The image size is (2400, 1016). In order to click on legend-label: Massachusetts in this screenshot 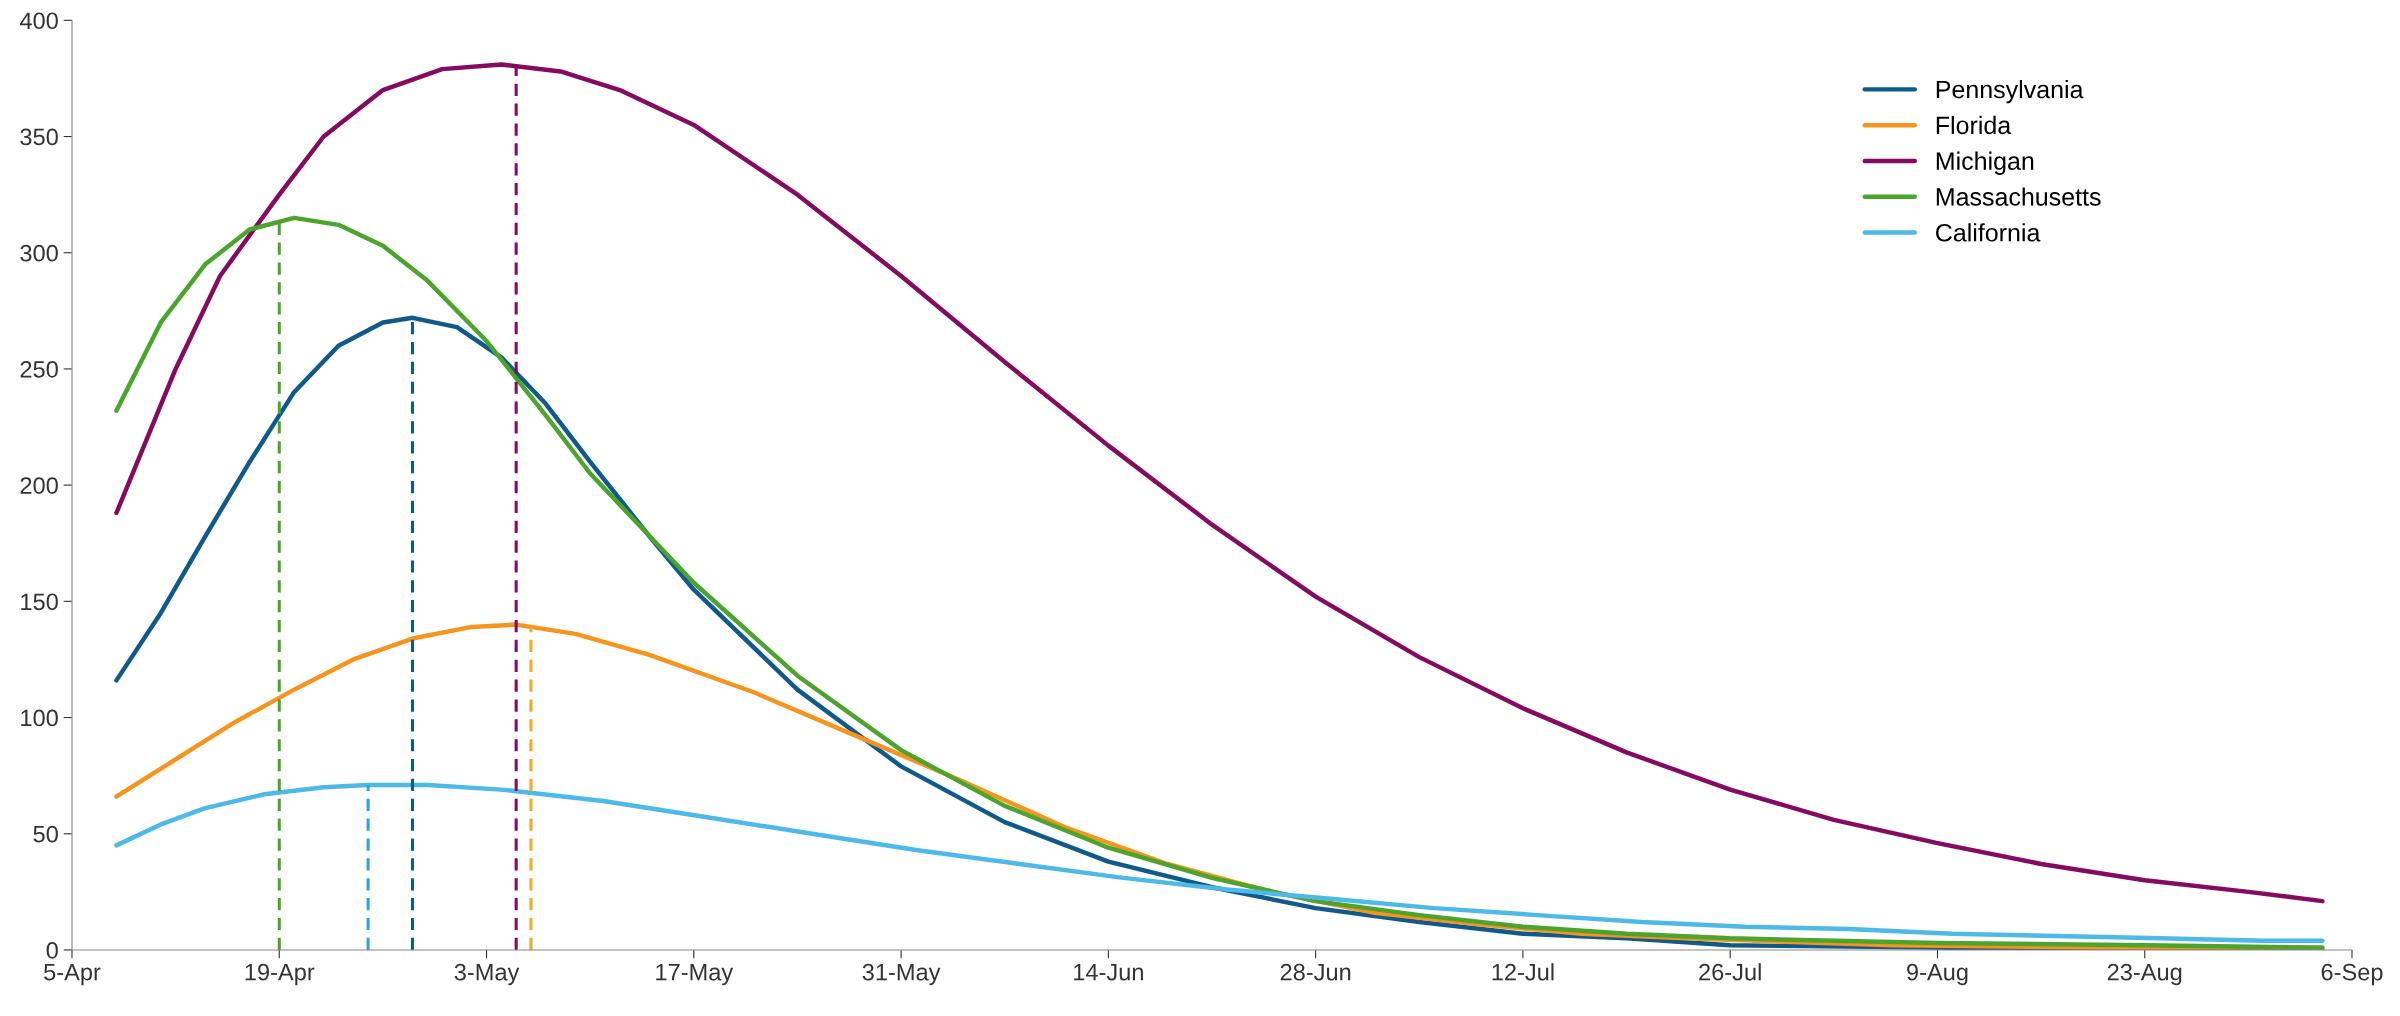, I will do `click(2018, 196)`.